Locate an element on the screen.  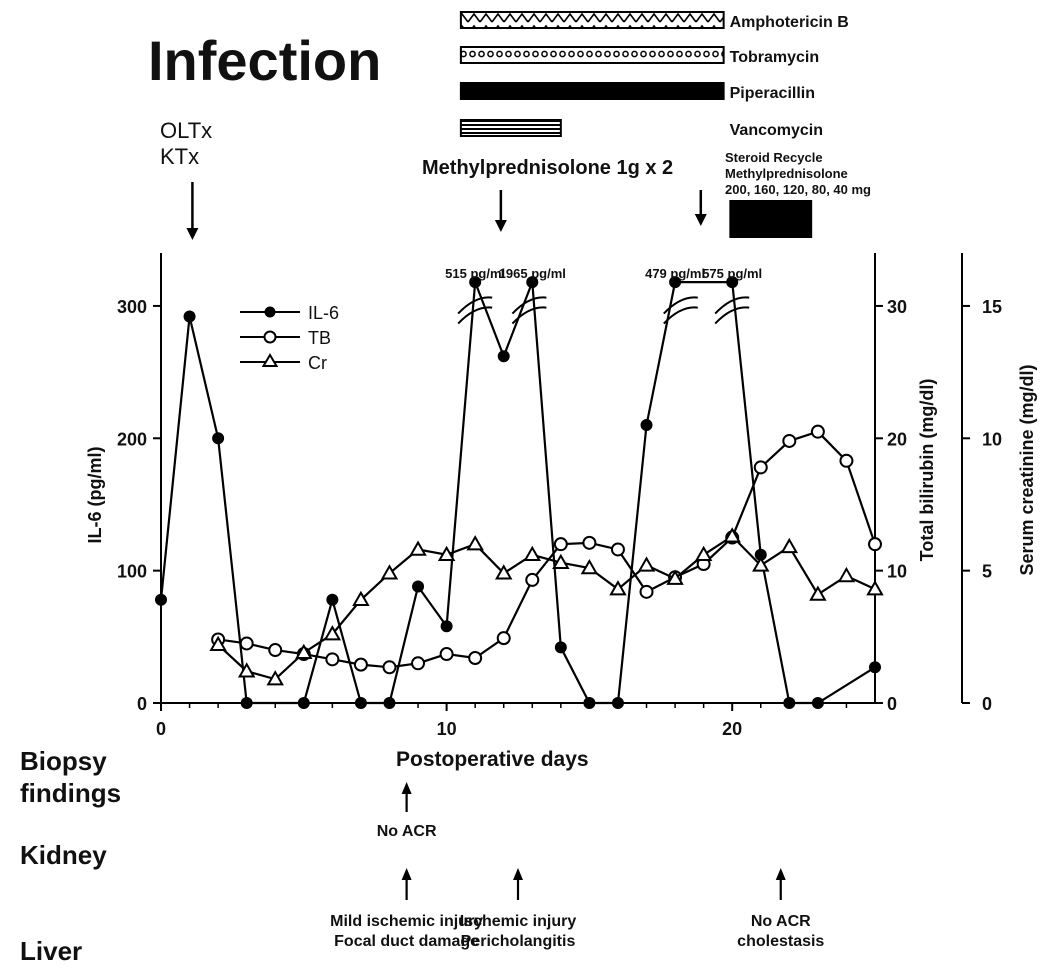
transplant-arrow-head is located at coordinates (192, 234).